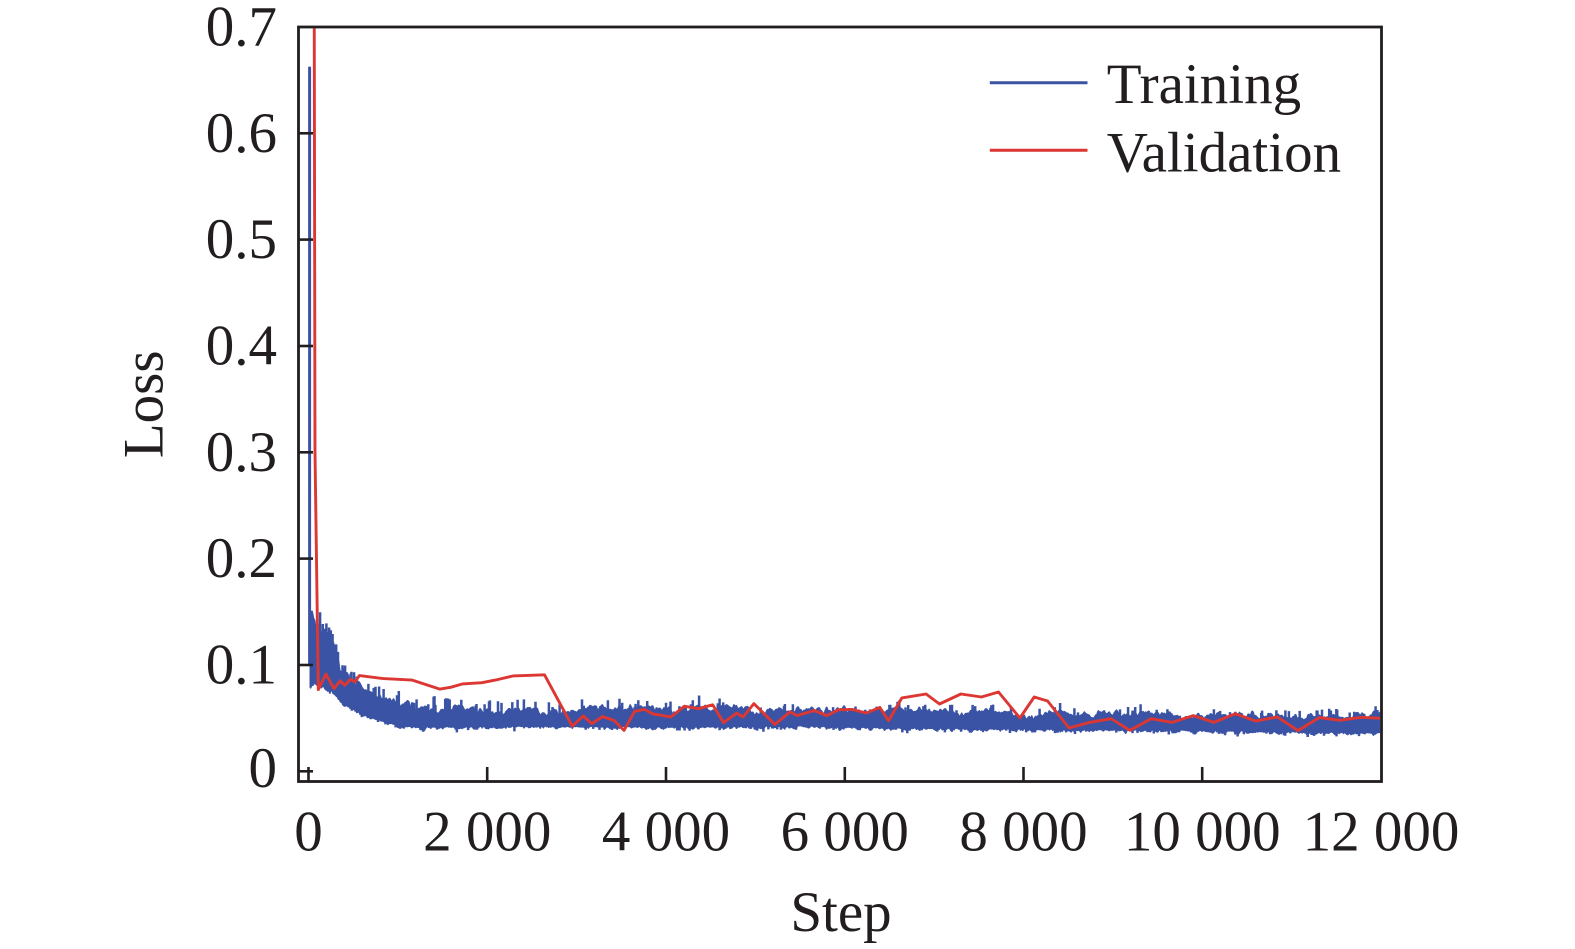 This screenshot has height=949, width=1575. What do you see at coordinates (1381, 832) in the screenshot?
I see `svg-text: 12 000` at bounding box center [1381, 832].